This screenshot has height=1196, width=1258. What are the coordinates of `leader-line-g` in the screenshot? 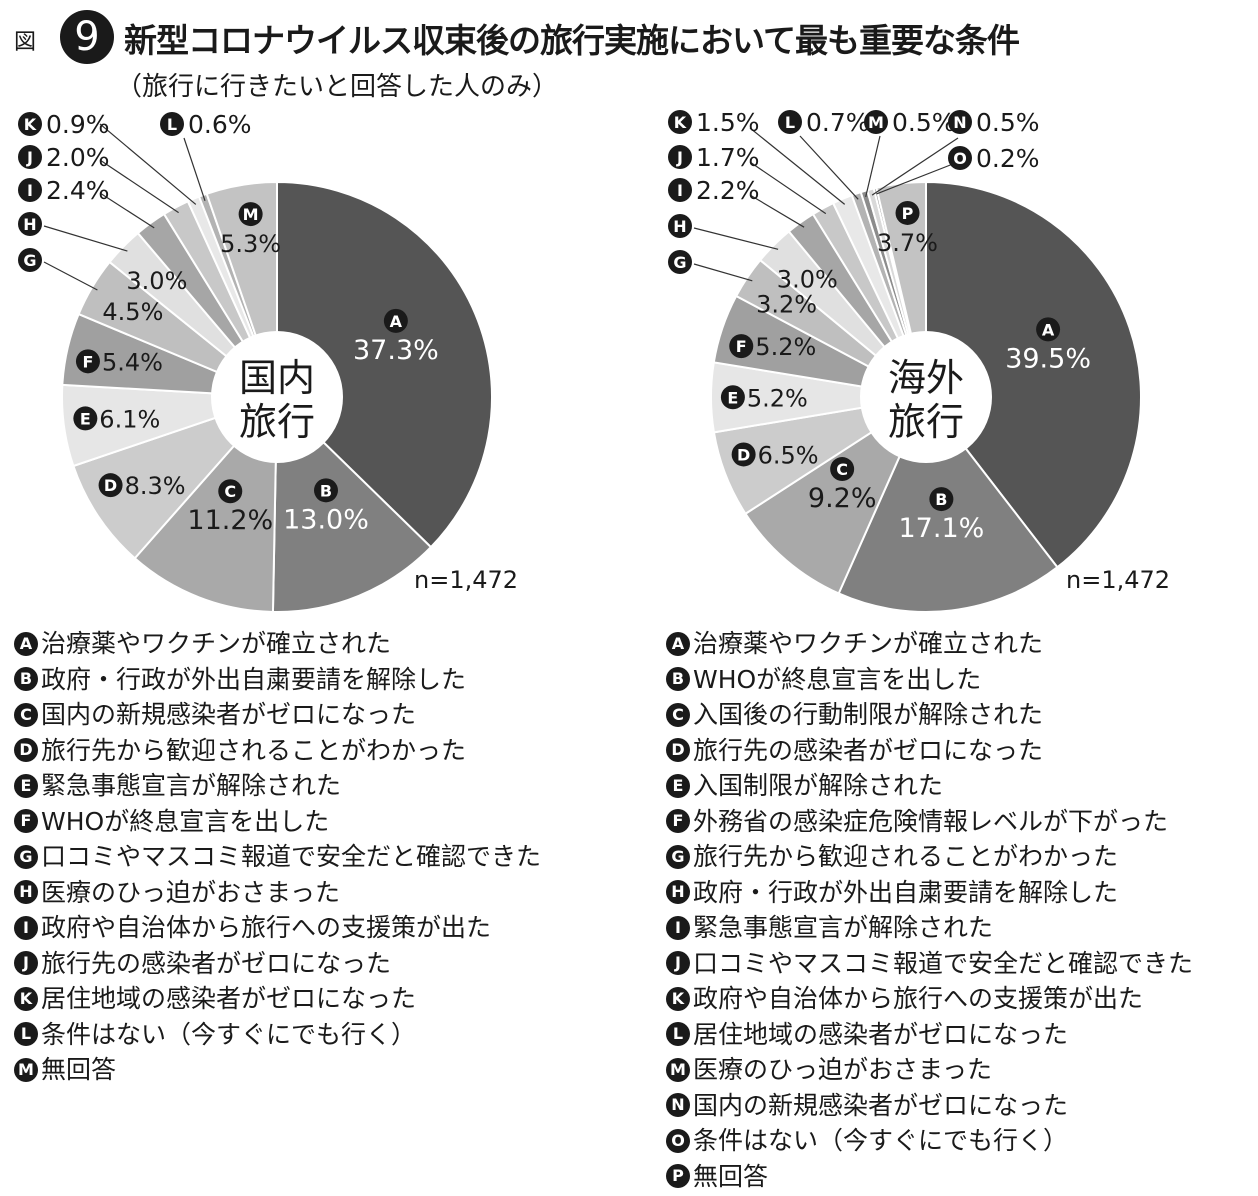 It's located at (723, 272).